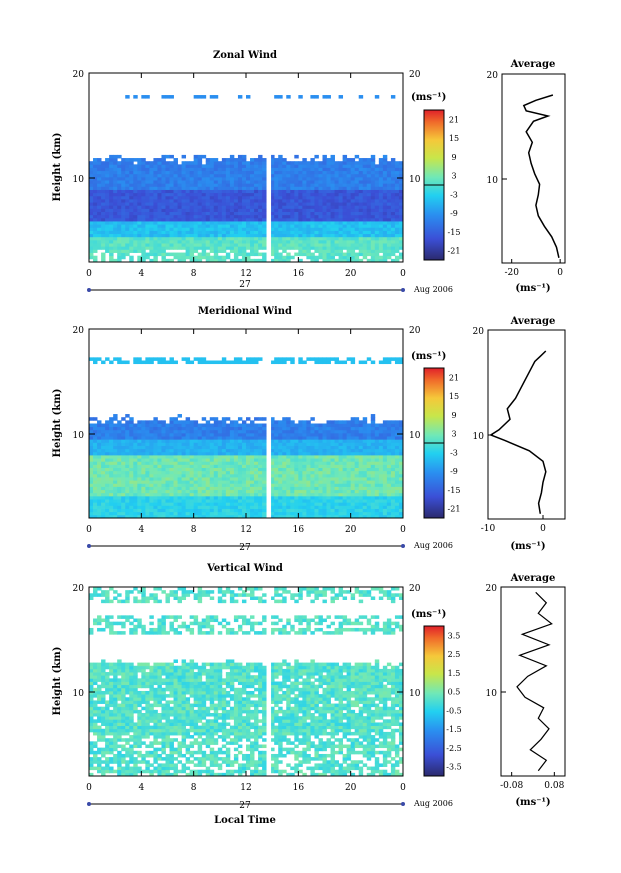 Image resolution: width=621 pixels, height=873 pixels. Describe the element at coordinates (415, 75) in the screenshot. I see `y-tick-label-right: 20` at that location.